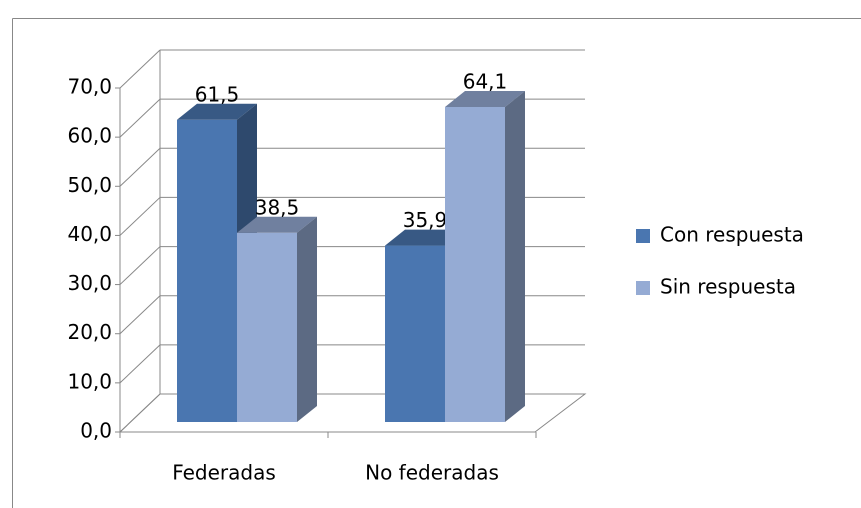  What do you see at coordinates (89, 87) in the screenshot?
I see `y-tick-label: 70,0` at bounding box center [89, 87].